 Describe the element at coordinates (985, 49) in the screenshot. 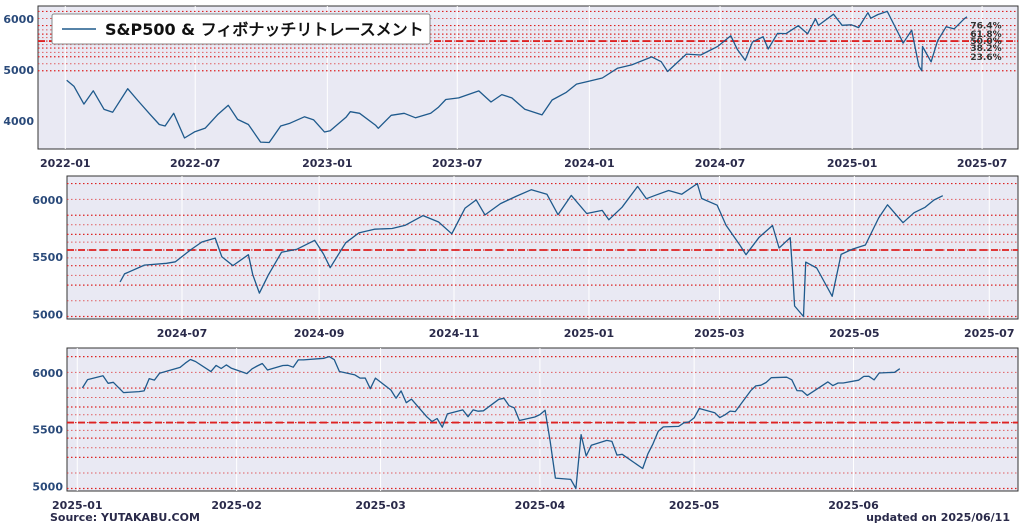

I see `fib-level-label: 38.2%` at that location.